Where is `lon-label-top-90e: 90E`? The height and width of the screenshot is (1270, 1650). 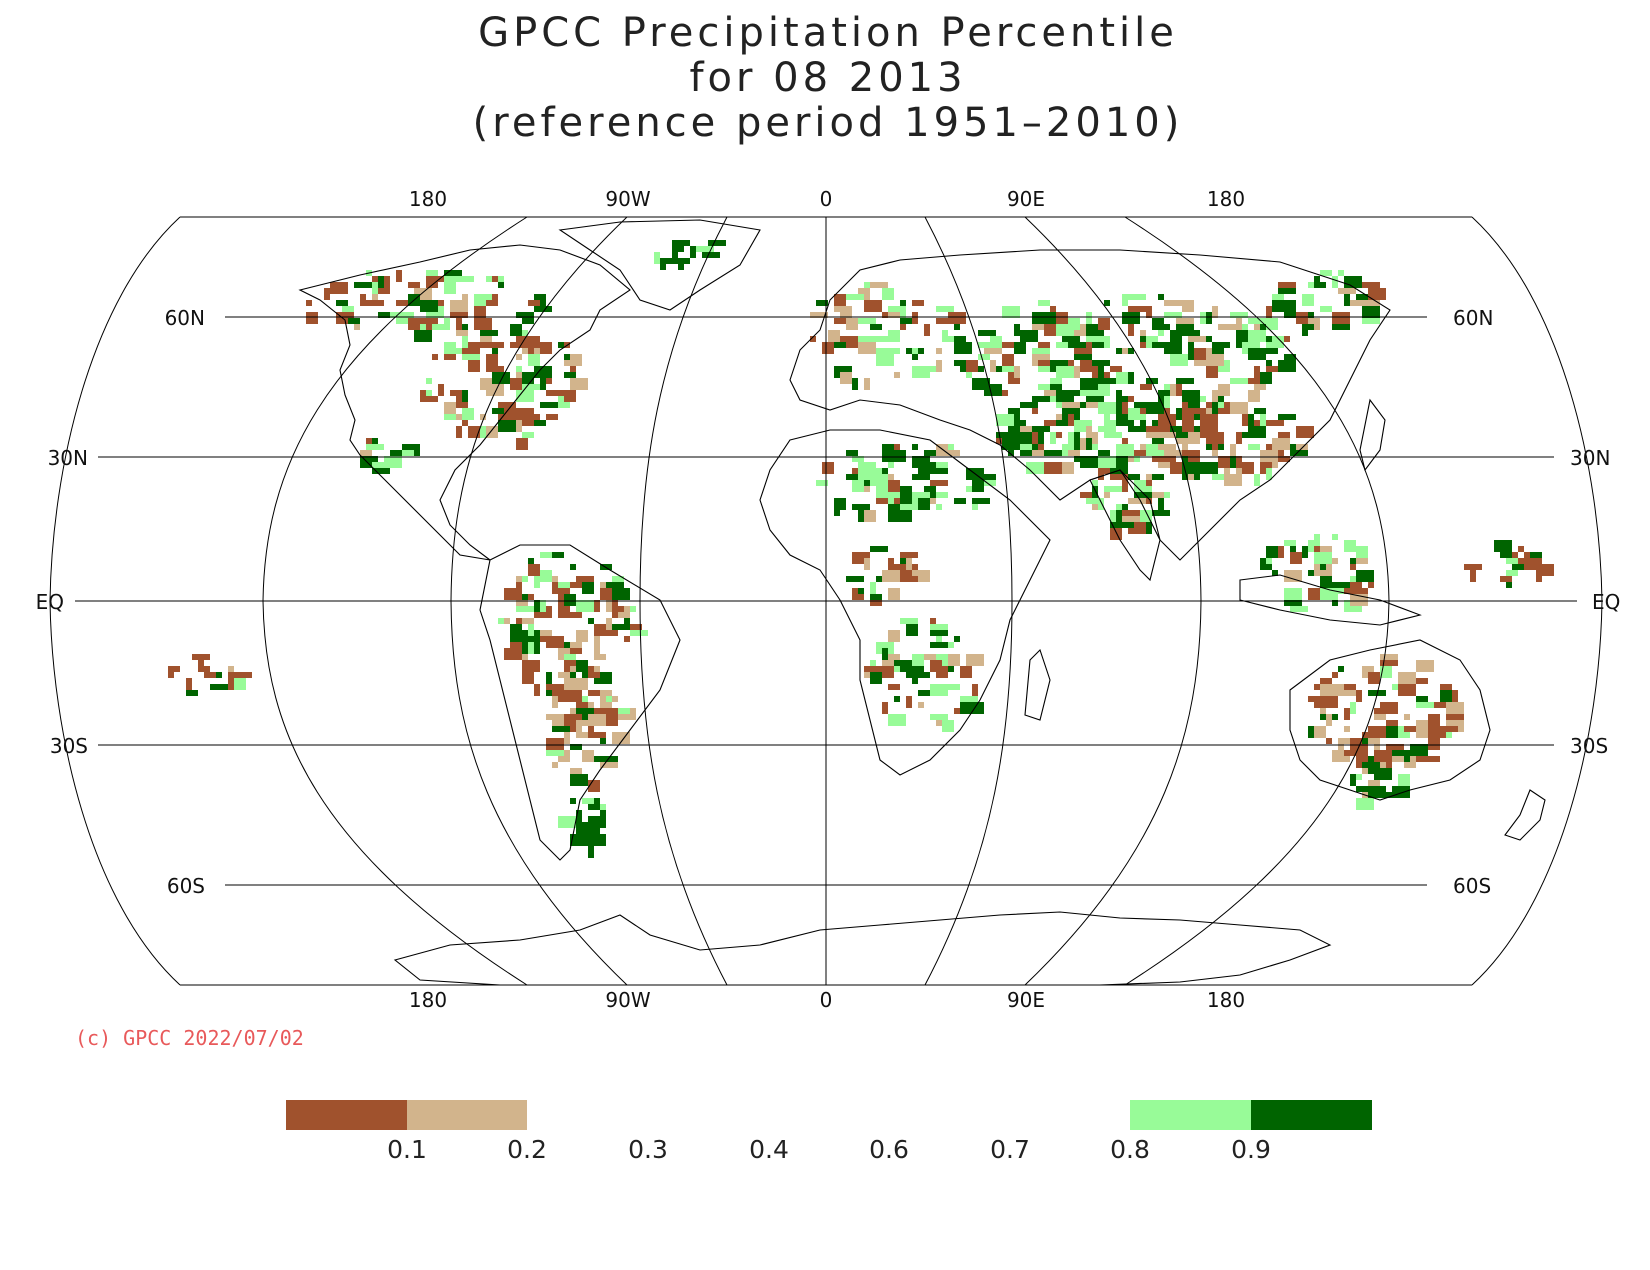 lon-label-top-90e: 90E is located at coordinates (1026, 199).